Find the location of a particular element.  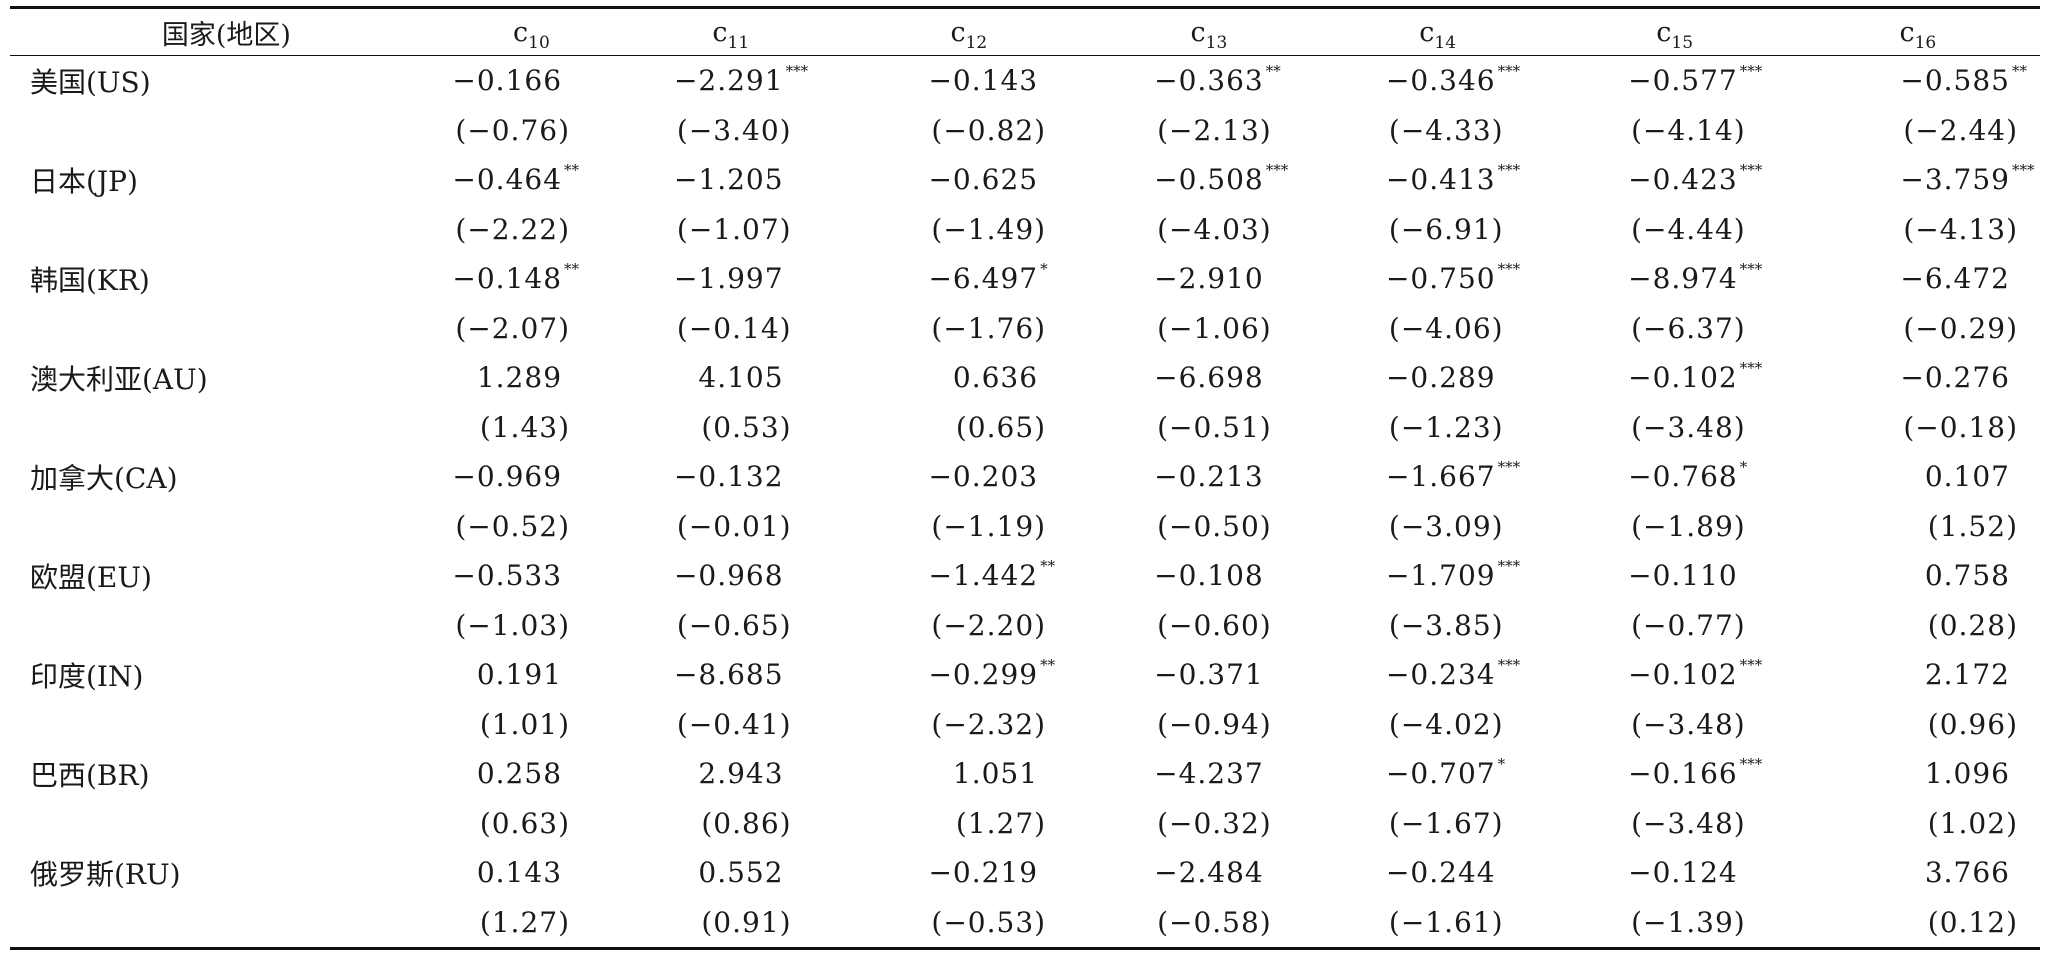

header-column-subscript: 16 is located at coordinates (1925, 42).